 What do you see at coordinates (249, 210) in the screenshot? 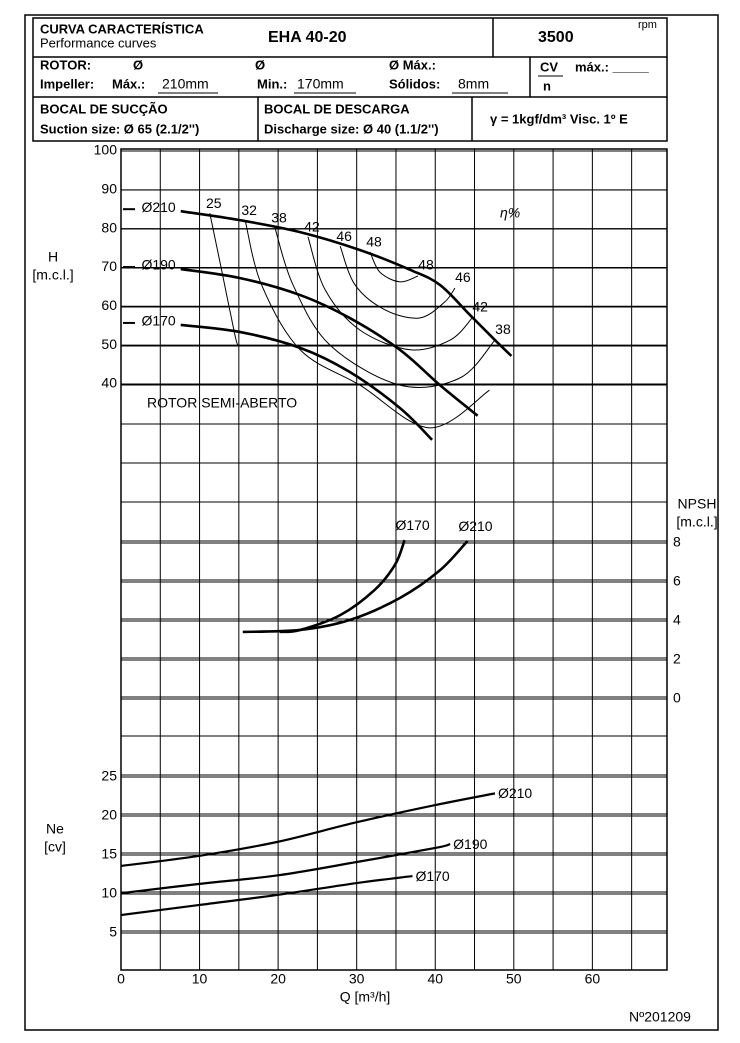
I see `efficiency-value-label: 32` at bounding box center [249, 210].